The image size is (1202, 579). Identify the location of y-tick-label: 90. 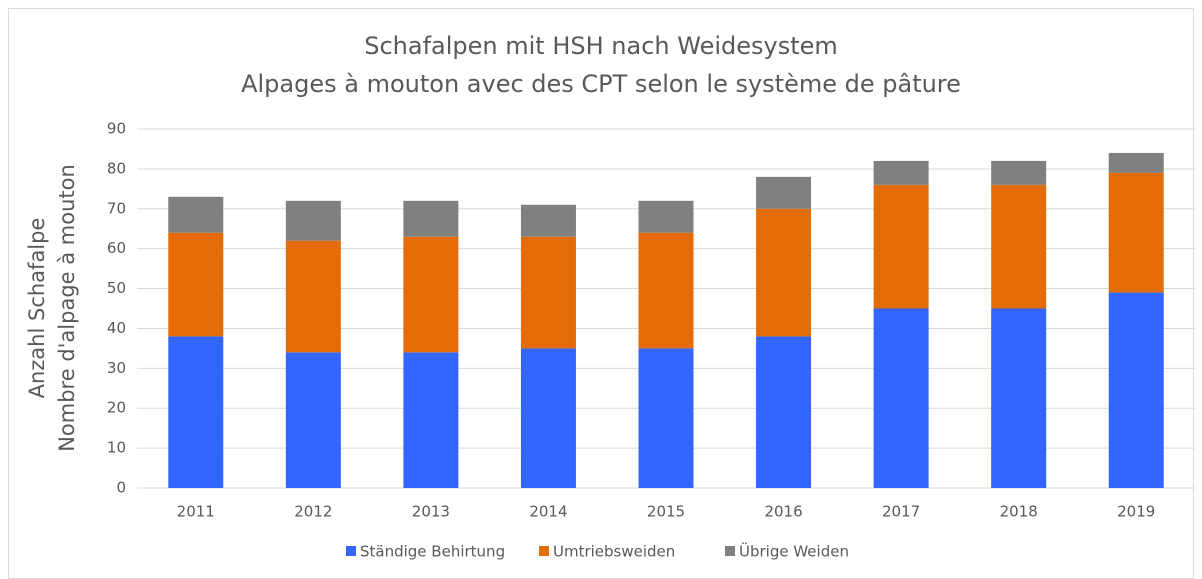
(116, 129).